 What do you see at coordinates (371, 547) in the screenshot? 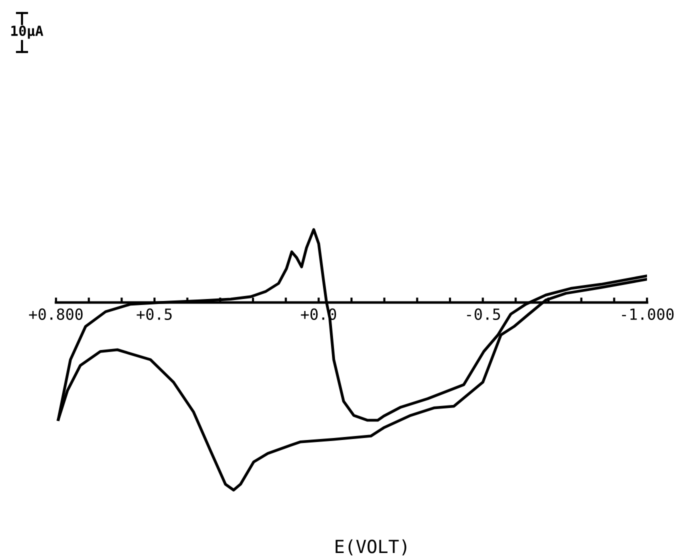
I see `x-axis-title: E(VOLT)` at bounding box center [371, 547].